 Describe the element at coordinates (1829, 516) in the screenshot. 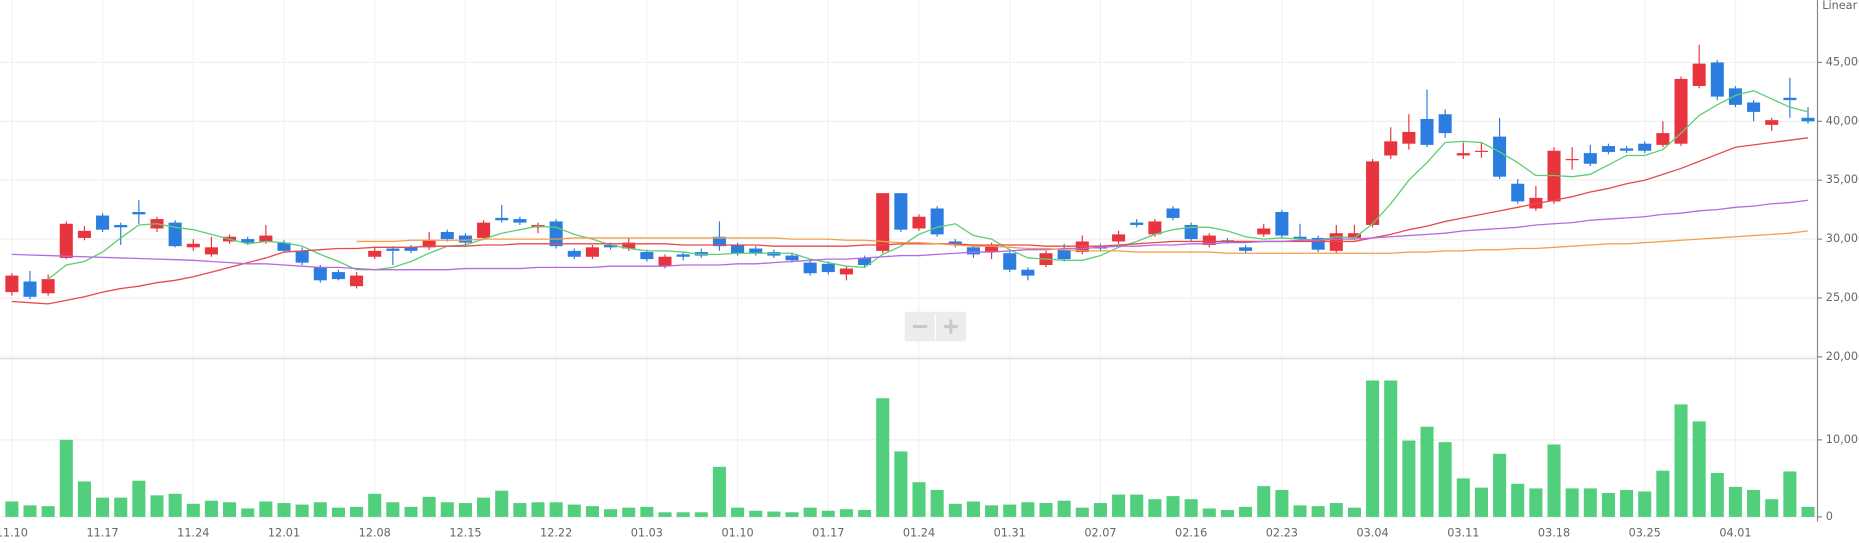

I see `y-tick-label: 0` at that location.